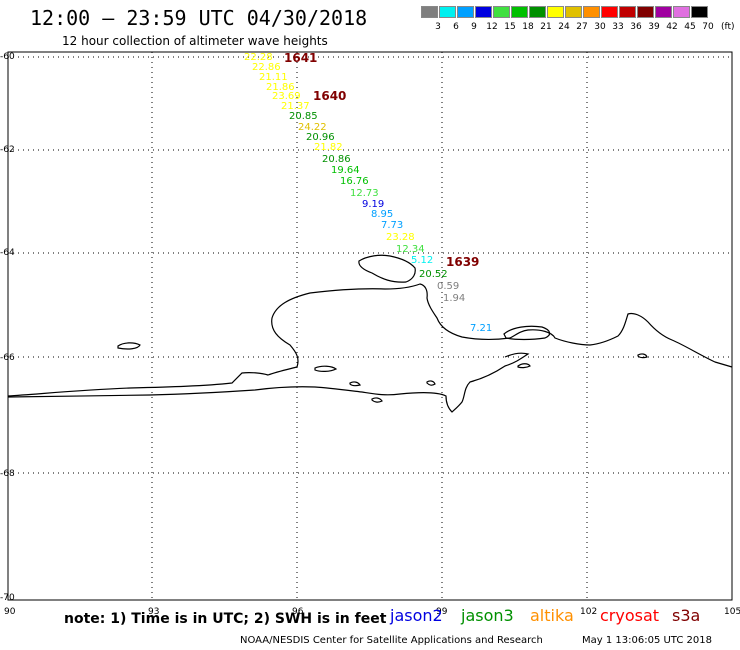 This screenshot has width=740, height=650. What do you see at coordinates (564, 27) in the screenshot?
I see `legend-label: 24` at bounding box center [564, 27].